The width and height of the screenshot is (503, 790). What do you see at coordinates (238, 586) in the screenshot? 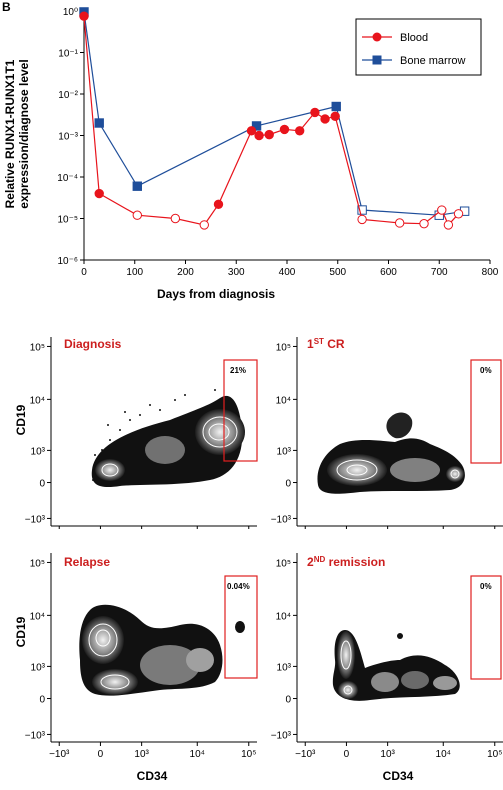
I see `gate-percent-relapse: 0.04%` at bounding box center [238, 586].